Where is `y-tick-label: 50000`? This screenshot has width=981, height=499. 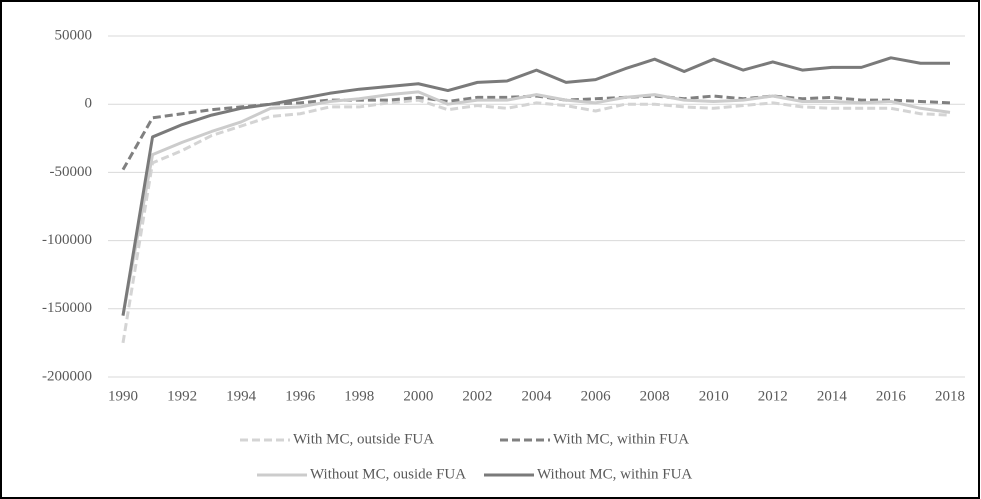 y-tick-label: 50000 is located at coordinates (74, 35).